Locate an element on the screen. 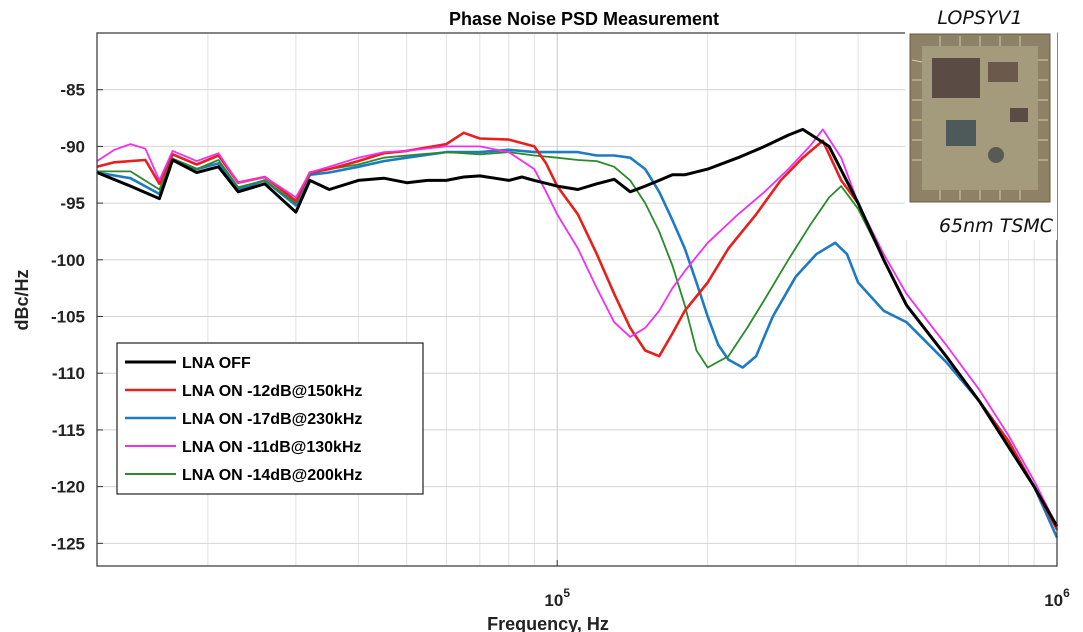  y-tick-label: -125 is located at coordinates (68, 543).